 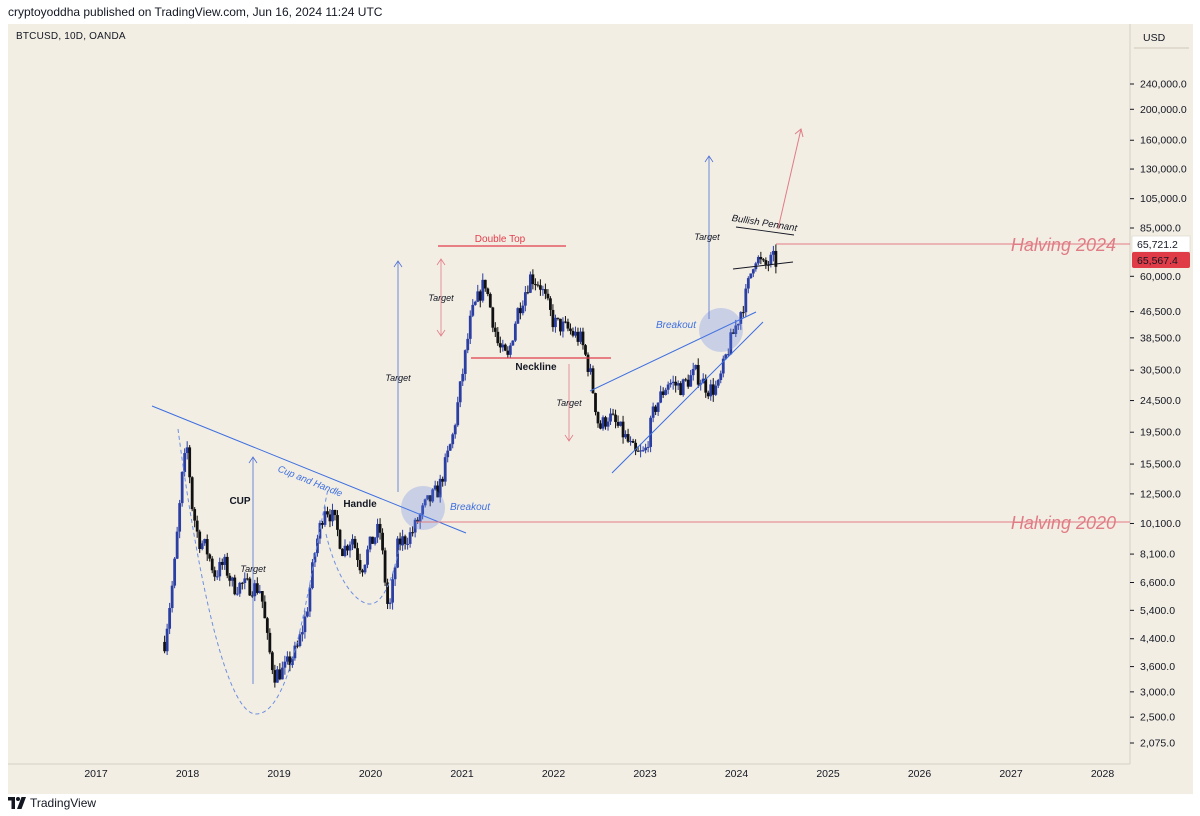 What do you see at coordinates (1160, 338) in the screenshot?
I see `y-tick-label: 38,500.0` at bounding box center [1160, 338].